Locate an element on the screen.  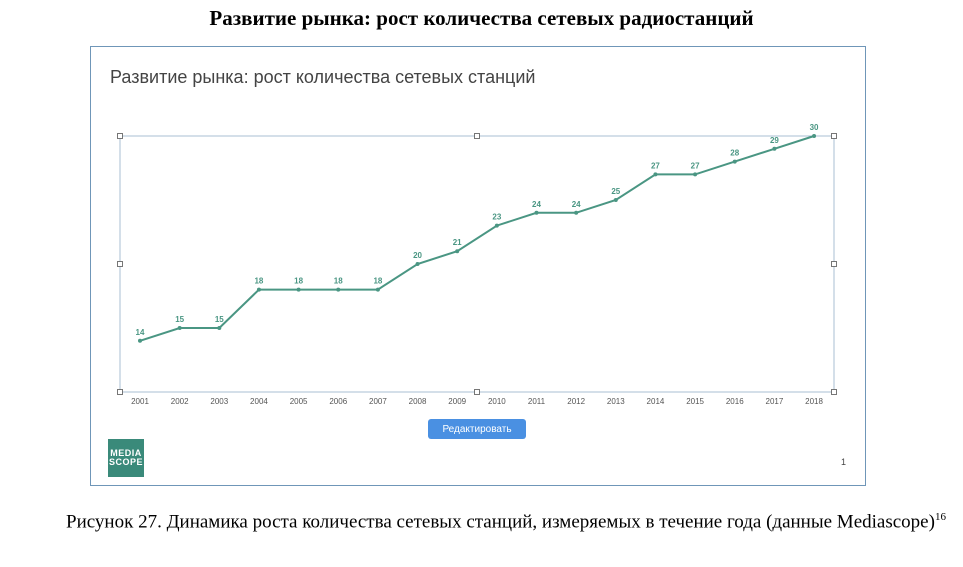
x-tick-label: 2016 is located at coordinates (735, 401).